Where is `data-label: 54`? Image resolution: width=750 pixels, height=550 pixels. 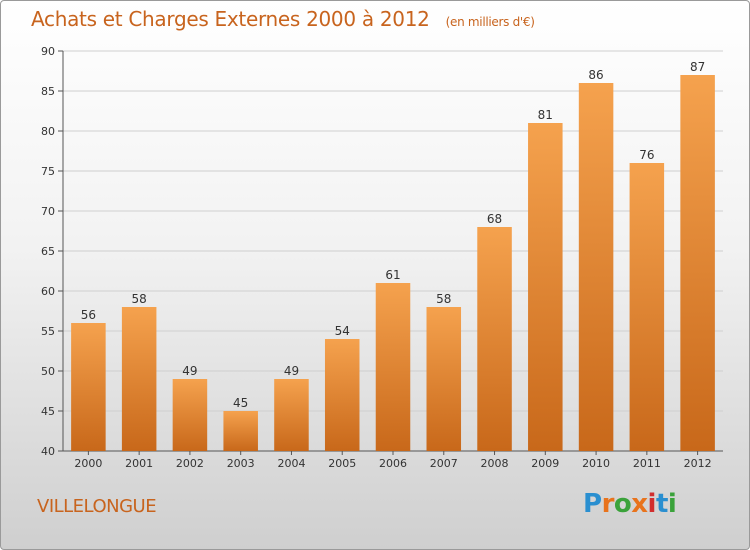
data-label: 54 is located at coordinates (342, 331).